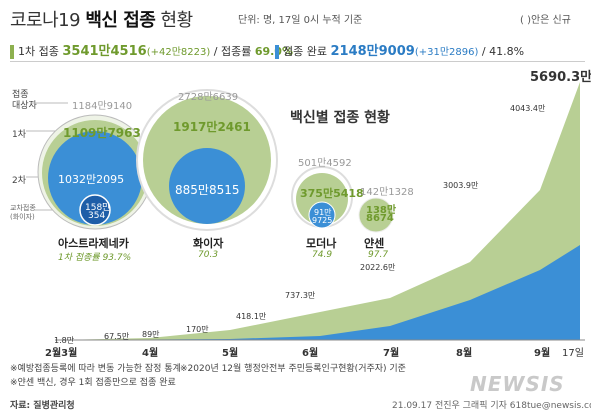 The image size is (591, 418). Describe the element at coordinates (95, 369) in the screenshot. I see `footnote-1: ※예방접종등록에 따라 변동 가능한 잠정 통계` at that location.